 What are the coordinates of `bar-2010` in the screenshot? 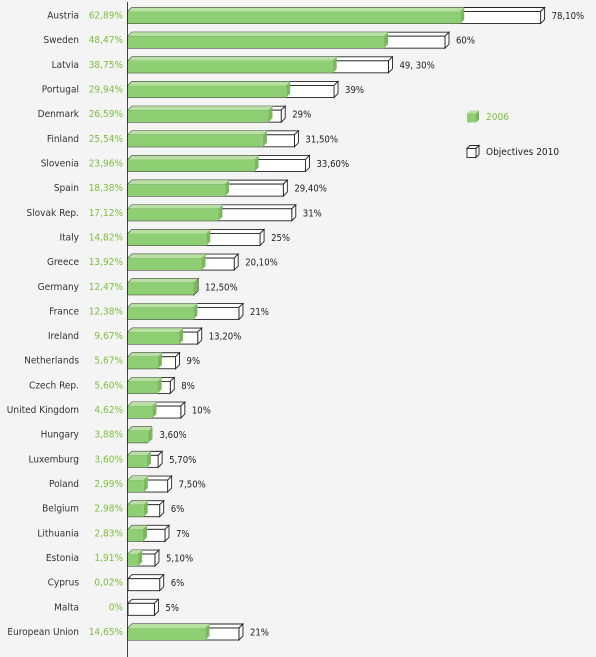 It's located at (145, 582).